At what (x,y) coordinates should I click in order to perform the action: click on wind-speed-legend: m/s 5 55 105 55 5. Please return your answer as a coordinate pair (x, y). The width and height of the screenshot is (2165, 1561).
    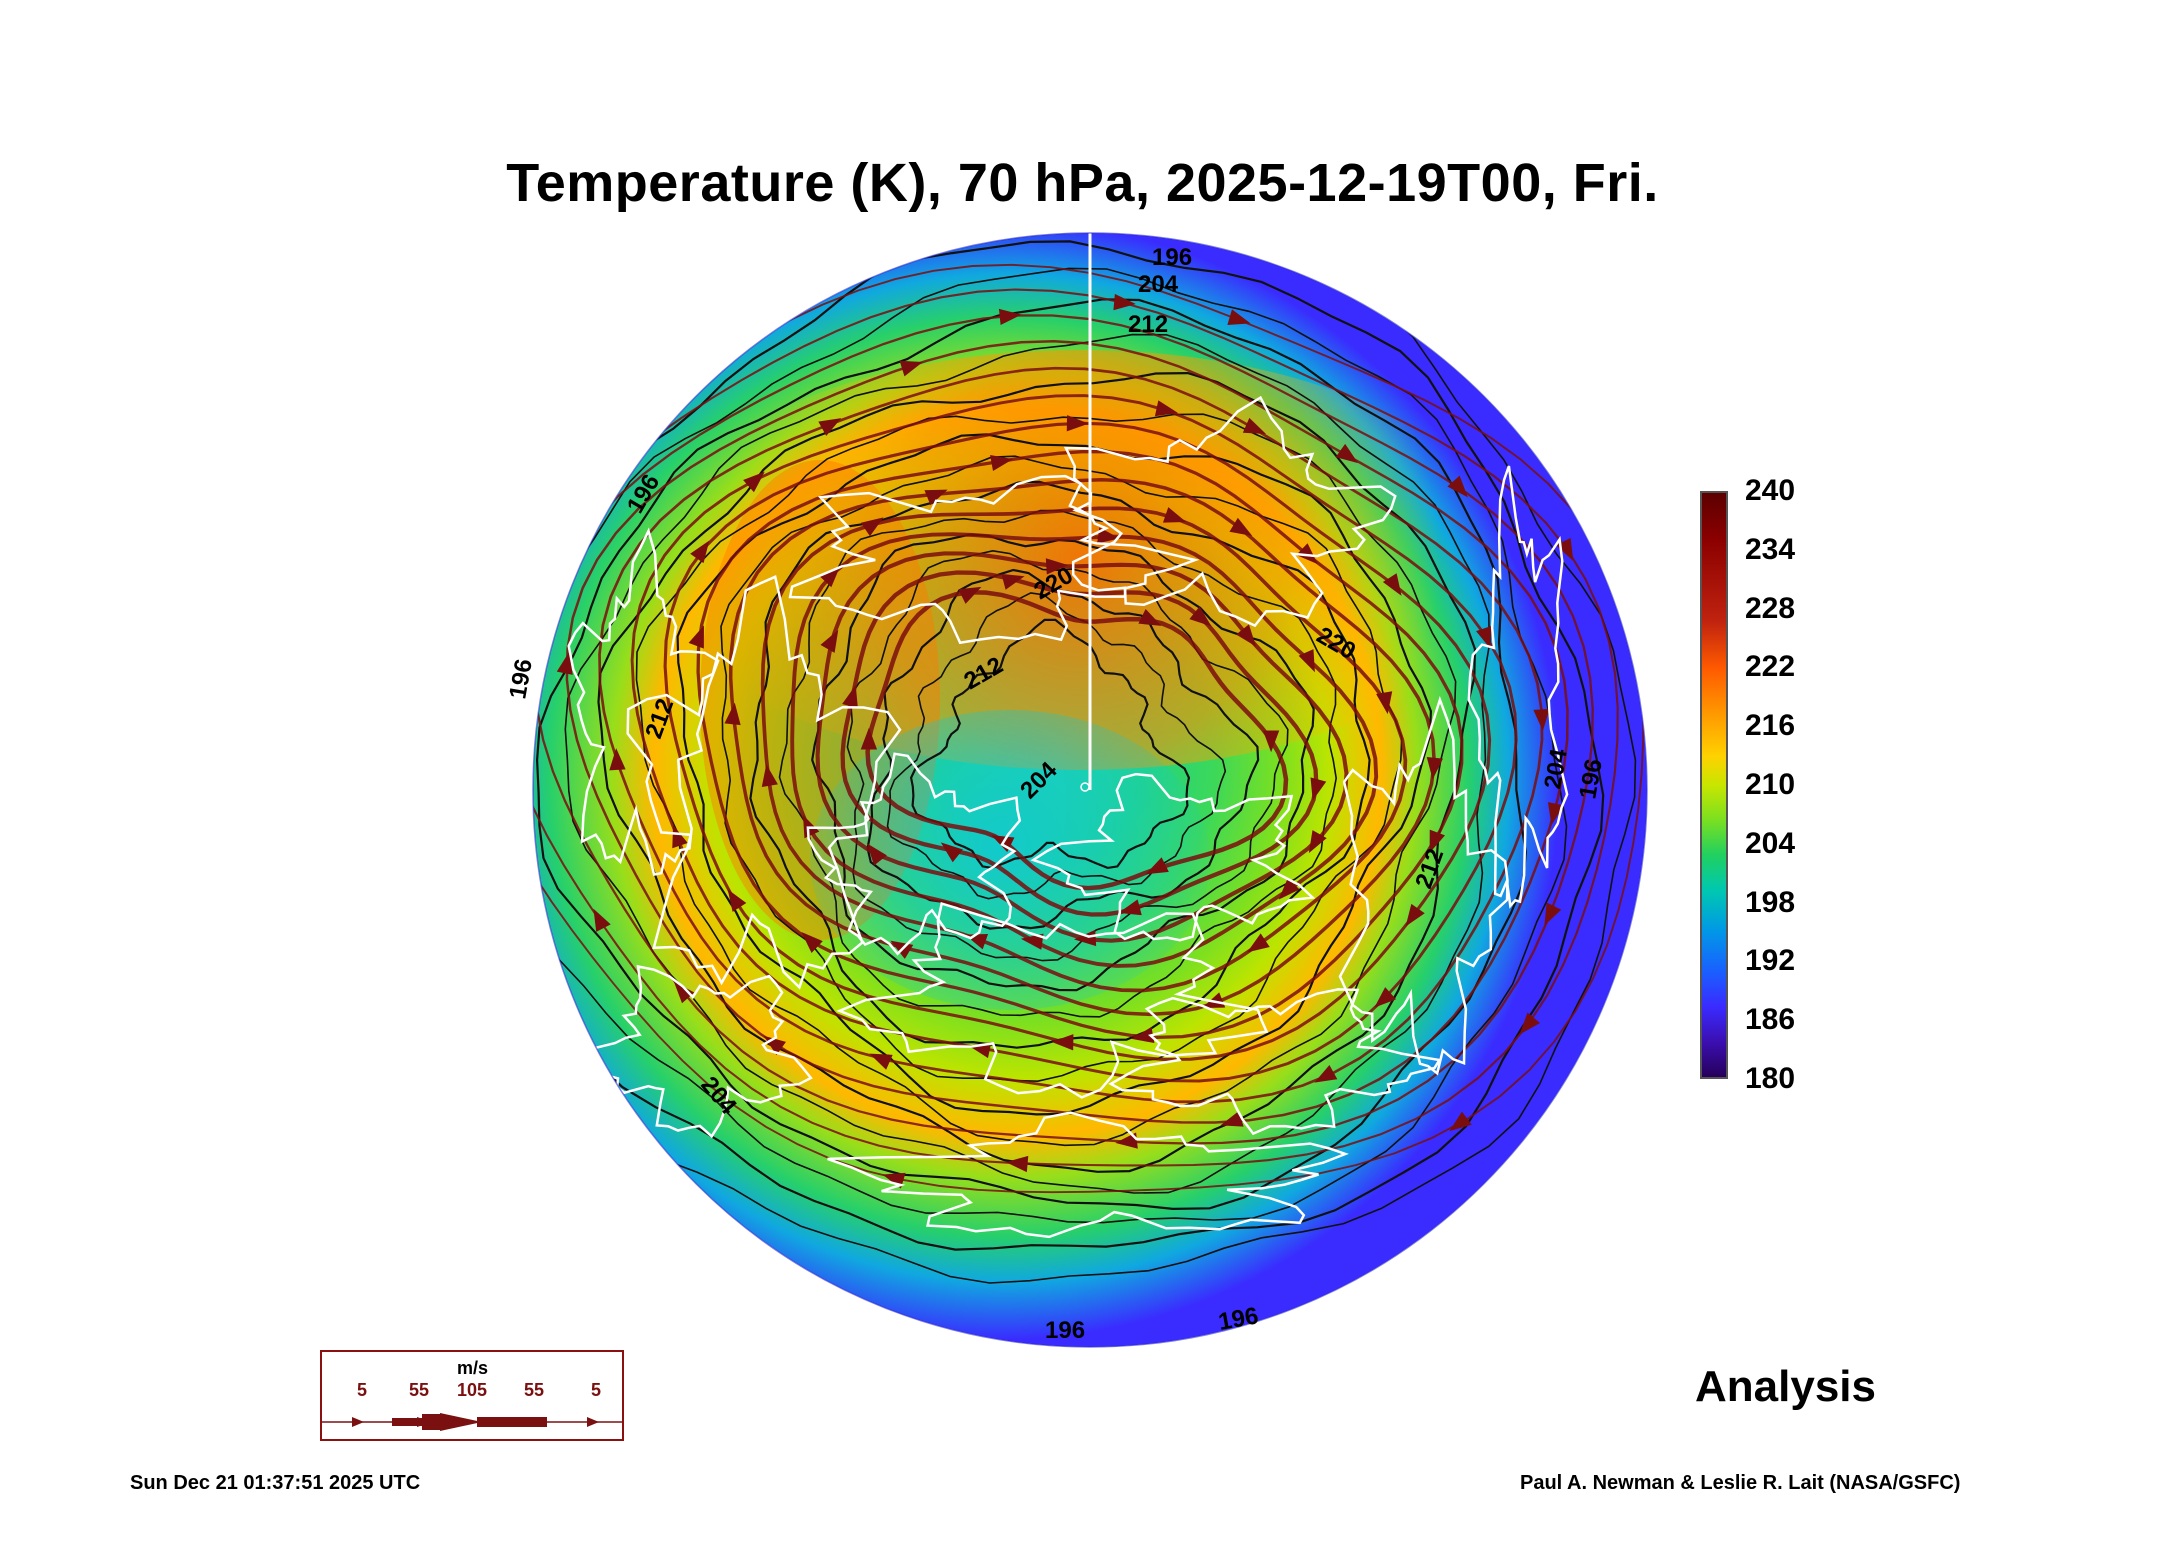
    Looking at the image, I should click on (472, 1395).